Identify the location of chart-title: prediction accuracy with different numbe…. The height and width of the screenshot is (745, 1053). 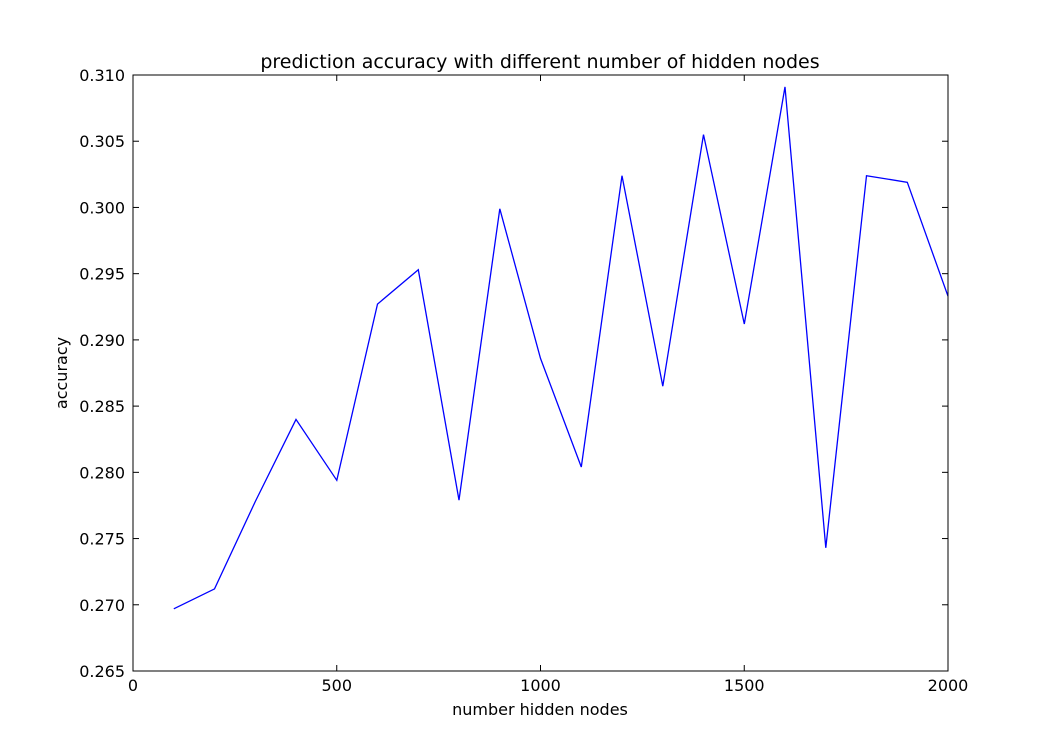
(539, 62).